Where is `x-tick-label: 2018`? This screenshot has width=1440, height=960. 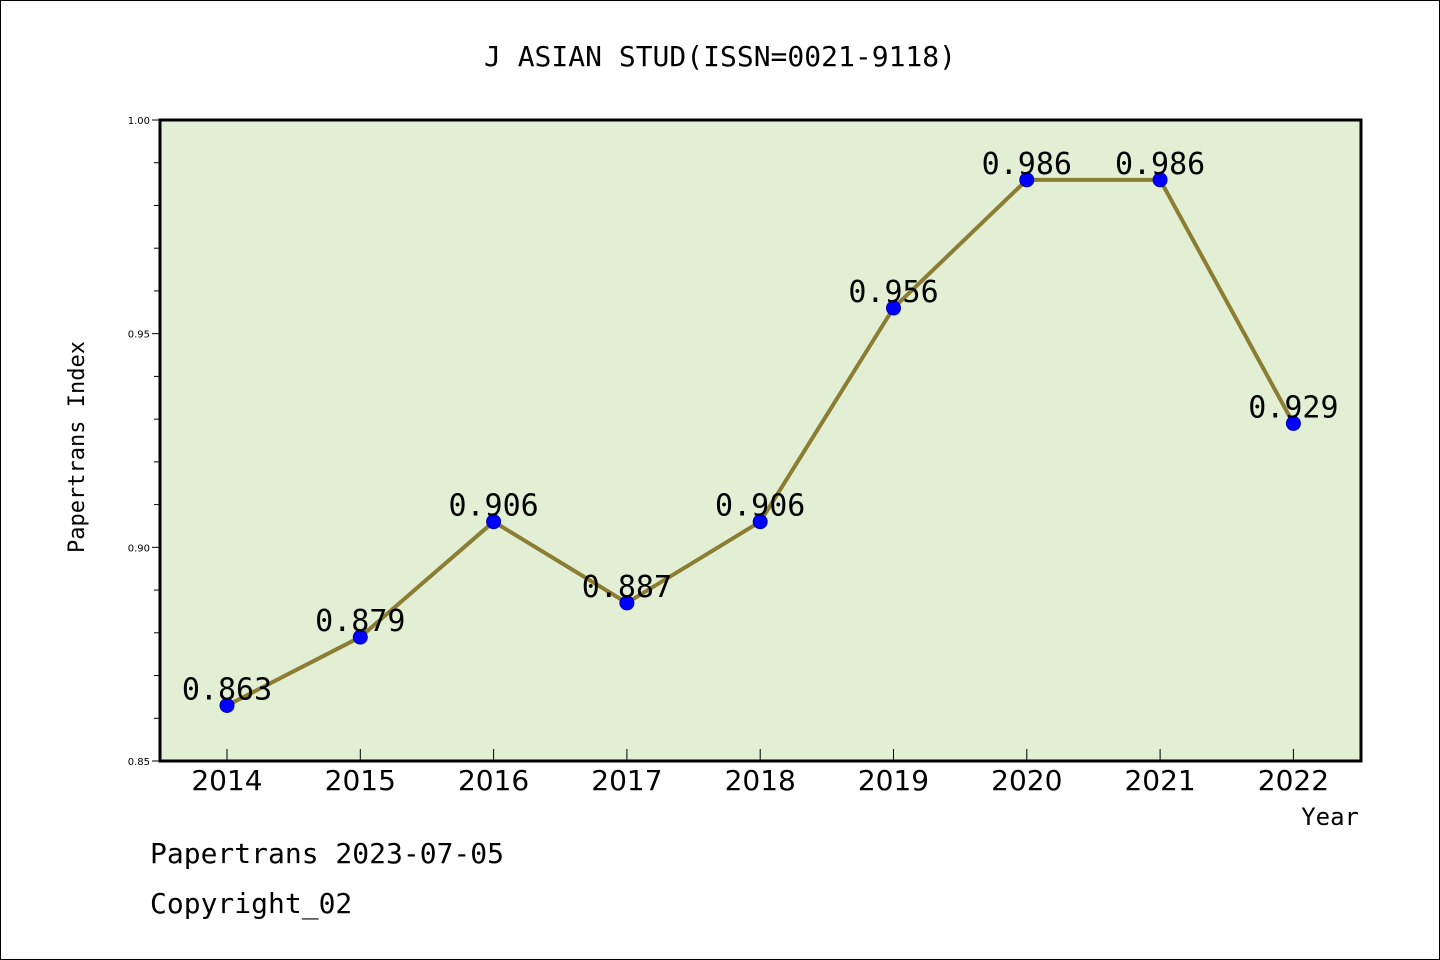 x-tick-label: 2018 is located at coordinates (760, 780).